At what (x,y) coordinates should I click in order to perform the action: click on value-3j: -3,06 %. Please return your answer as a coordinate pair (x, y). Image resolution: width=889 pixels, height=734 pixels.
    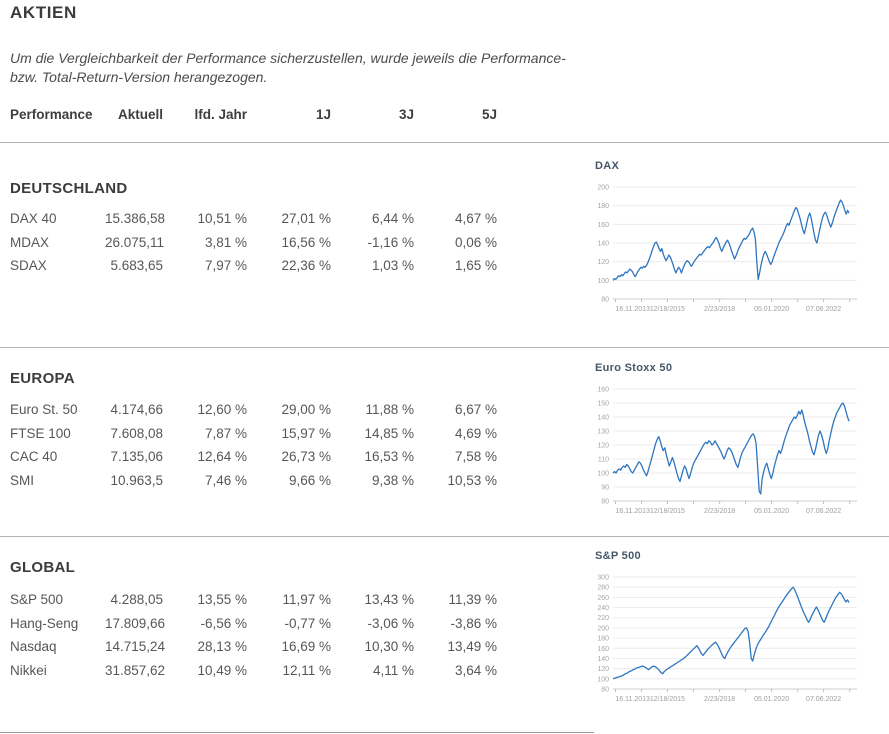
    Looking at the image, I should click on (390, 623).